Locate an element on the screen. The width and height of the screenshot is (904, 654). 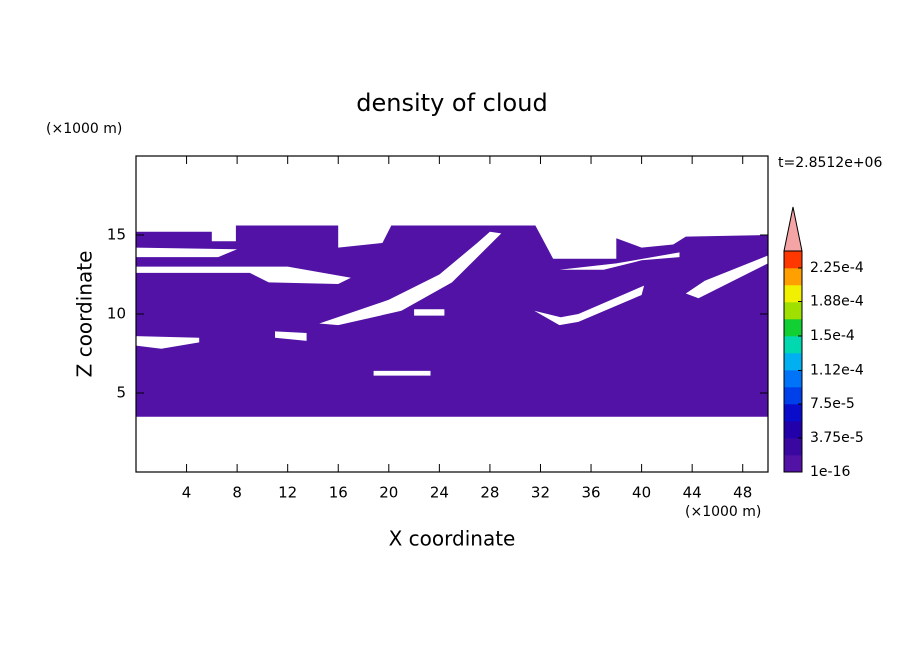
x-tick-label: 32 is located at coordinates (540, 493).